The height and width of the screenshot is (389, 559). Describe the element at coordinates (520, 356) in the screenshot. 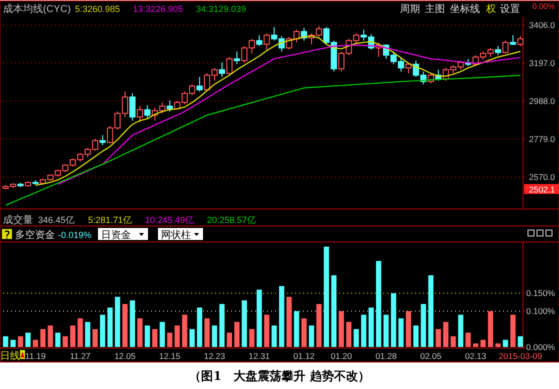

I see `x-tick-label: 2015-03-09` at that location.